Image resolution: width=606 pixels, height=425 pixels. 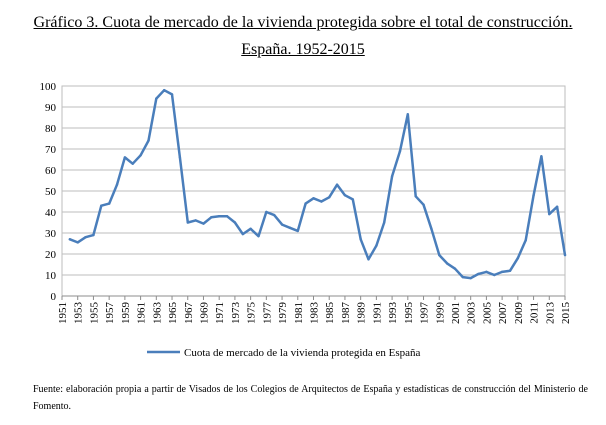 What do you see at coordinates (101, 205) in the screenshot?
I see `data-point-1956` at bounding box center [101, 205].